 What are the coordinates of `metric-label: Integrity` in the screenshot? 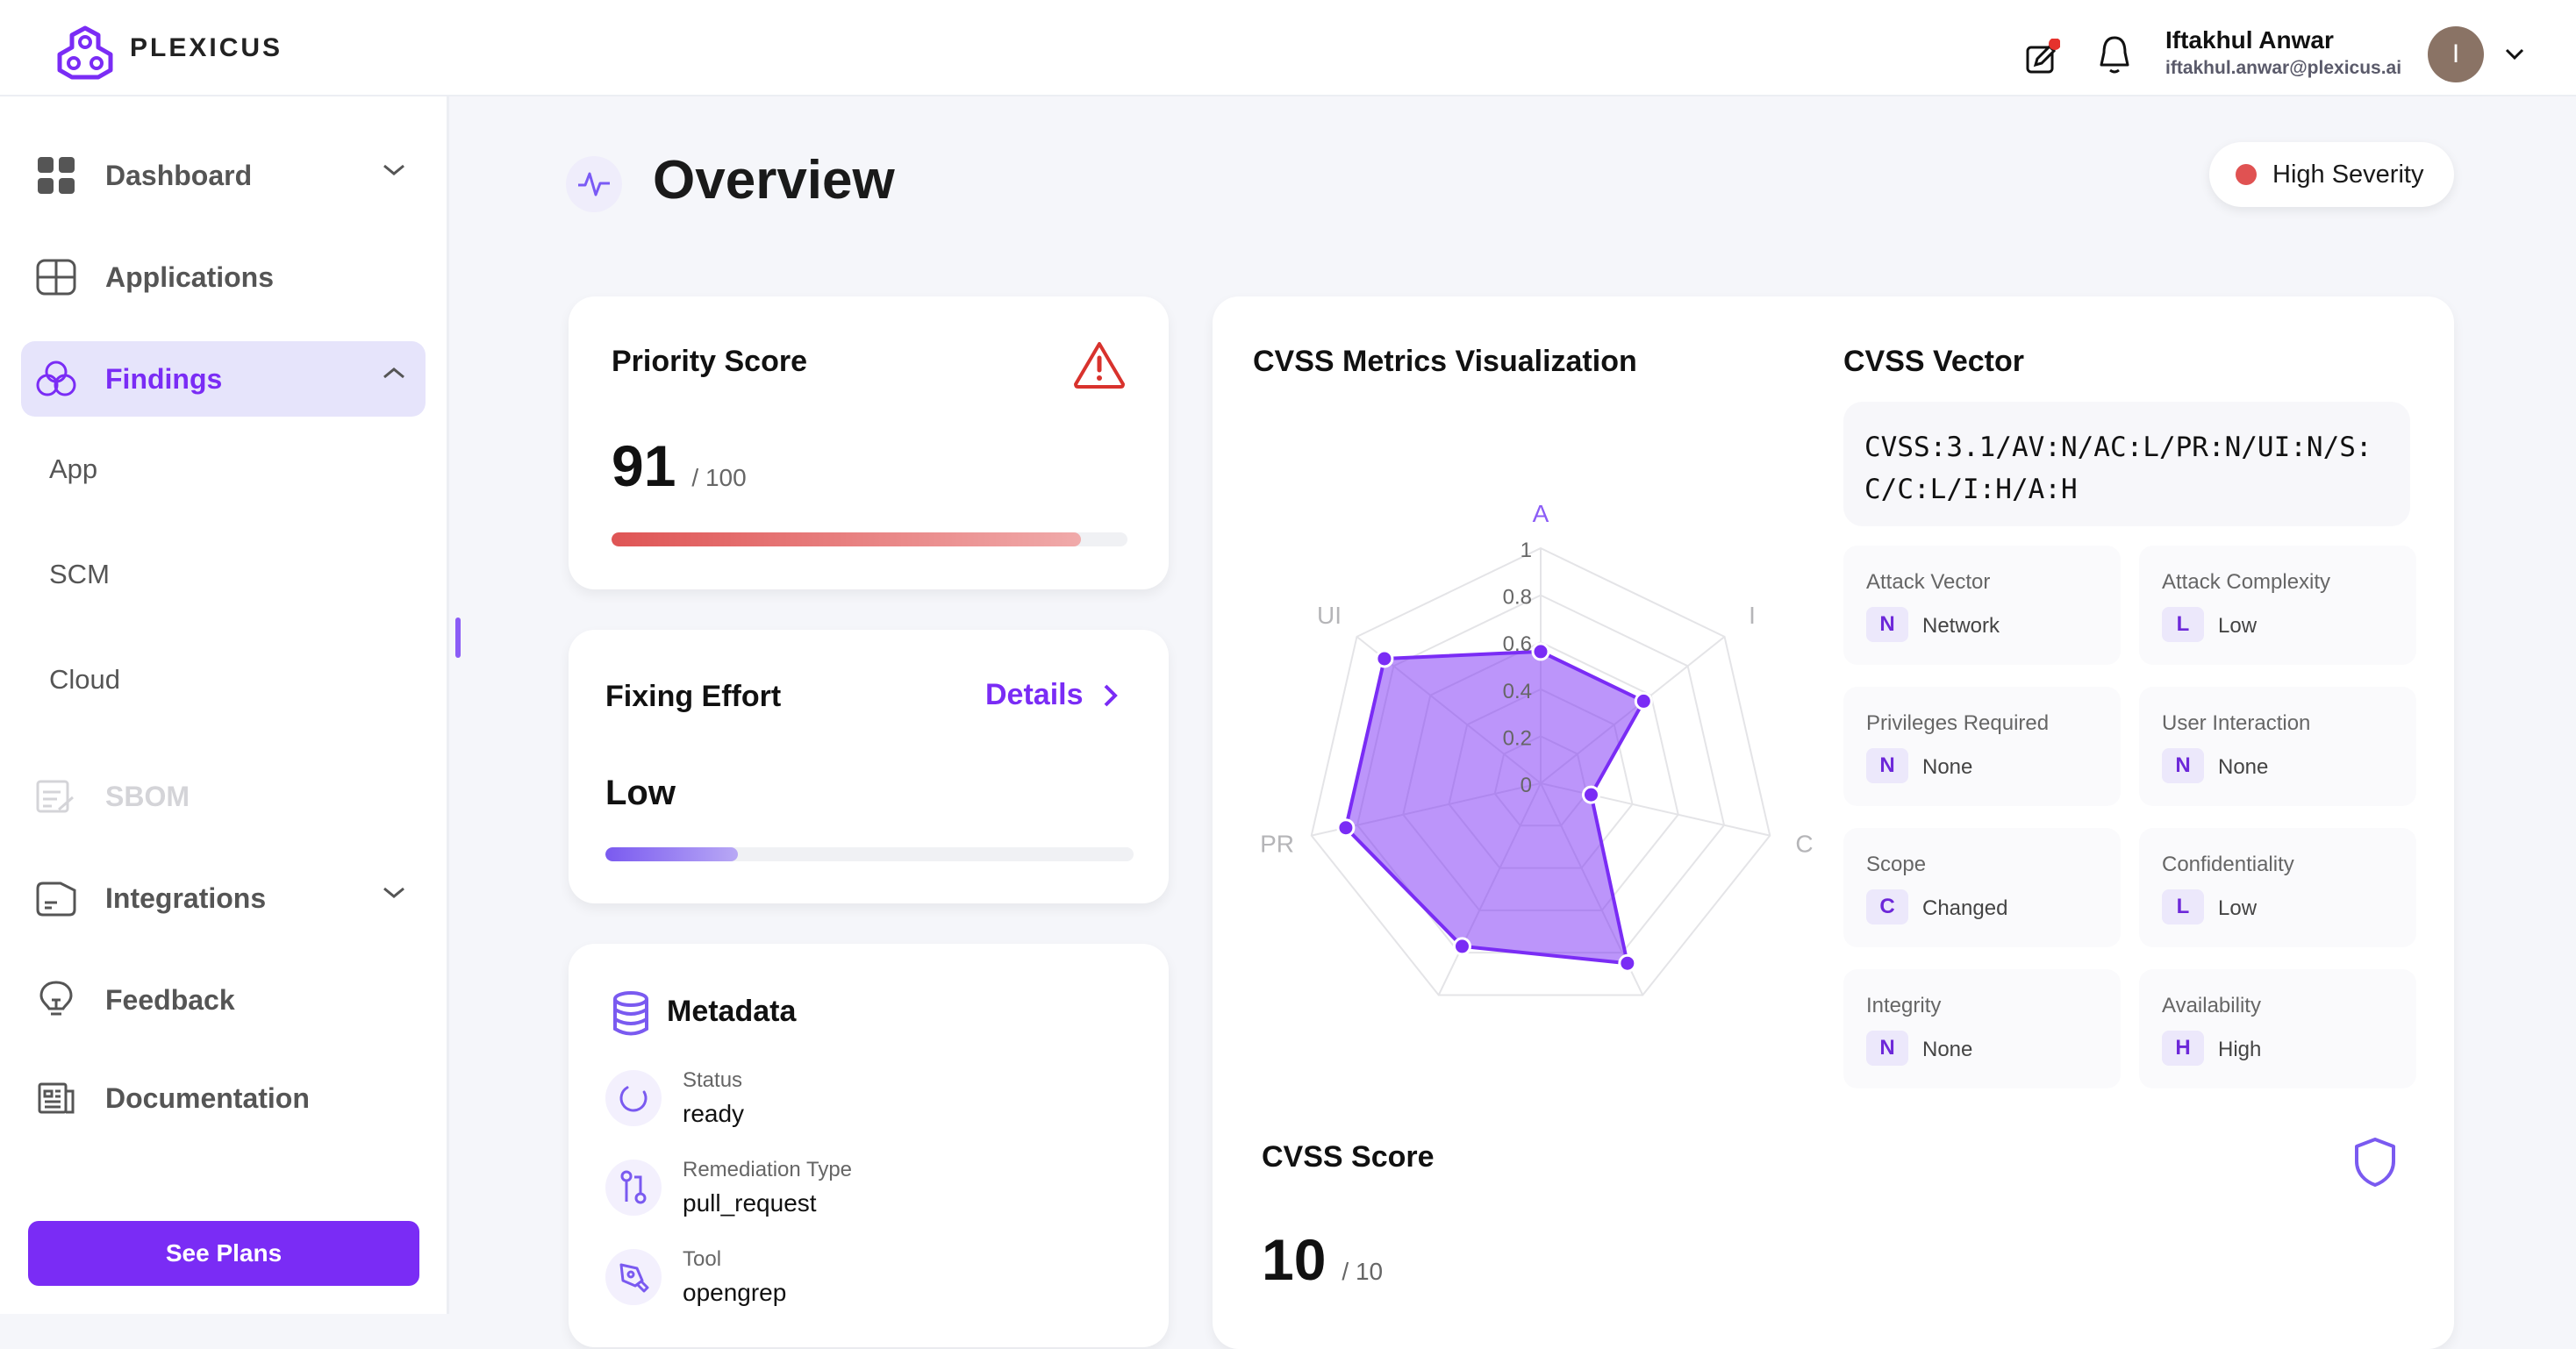 It's located at (1904, 1005).